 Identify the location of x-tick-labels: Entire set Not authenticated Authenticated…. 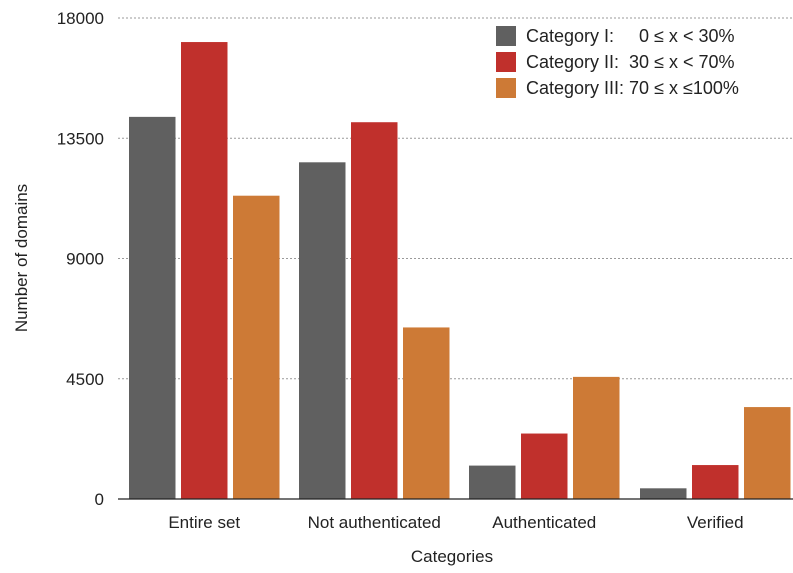
(455, 522).